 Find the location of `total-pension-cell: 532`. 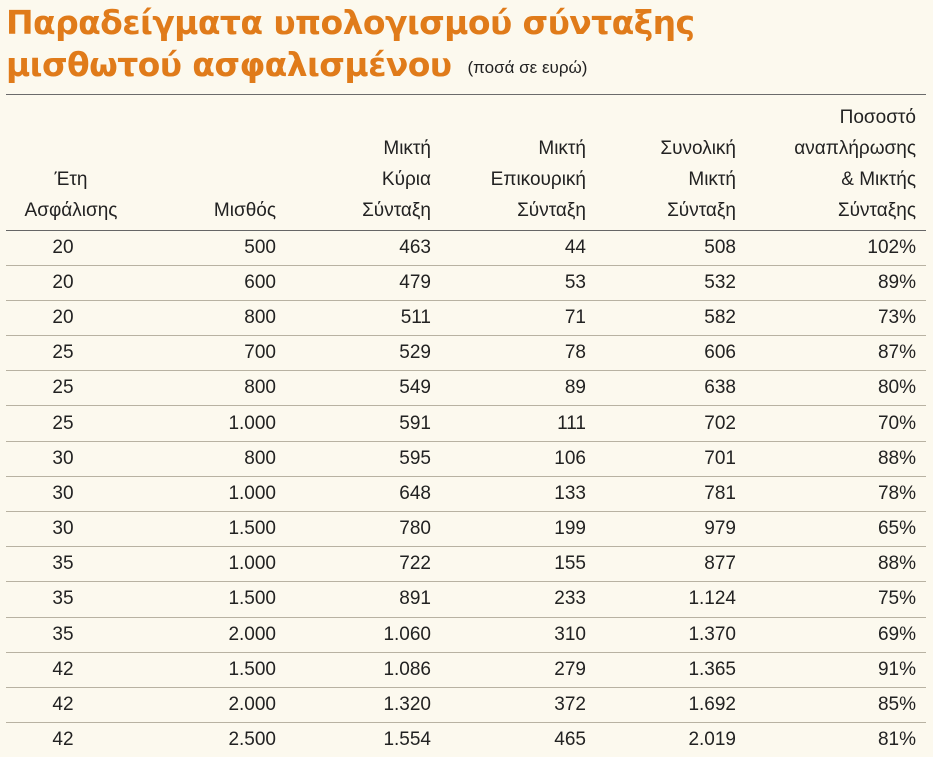

total-pension-cell: 532 is located at coordinates (671, 283).